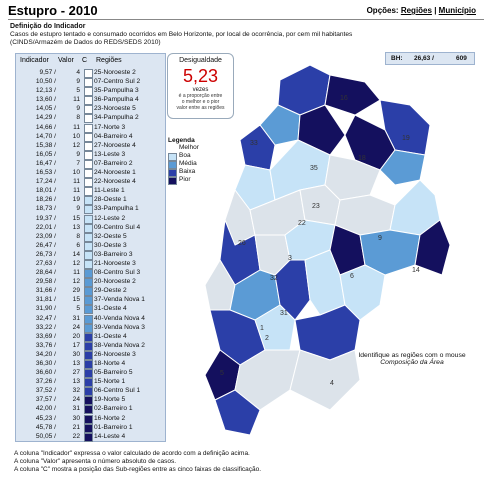 The height and width of the screenshot is (479, 496). What do you see at coordinates (262, 328) in the screenshot?
I see `map-label-1: 1` at bounding box center [262, 328].